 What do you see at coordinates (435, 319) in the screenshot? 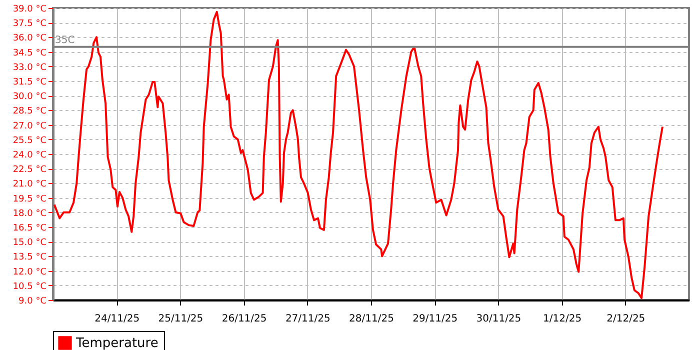
I see `x-tick-label: 29/11/25` at bounding box center [435, 319].